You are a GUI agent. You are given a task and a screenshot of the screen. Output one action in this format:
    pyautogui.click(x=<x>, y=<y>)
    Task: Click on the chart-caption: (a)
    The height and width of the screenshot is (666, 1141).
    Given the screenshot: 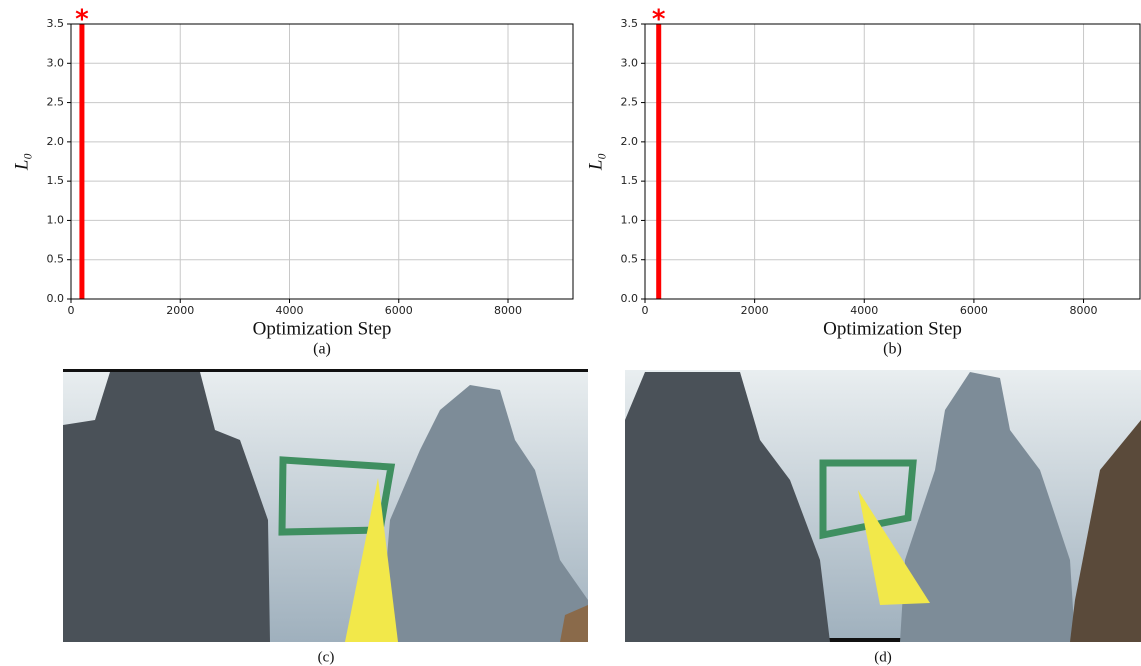 What is the action you would take?
    pyautogui.click(x=322, y=349)
    